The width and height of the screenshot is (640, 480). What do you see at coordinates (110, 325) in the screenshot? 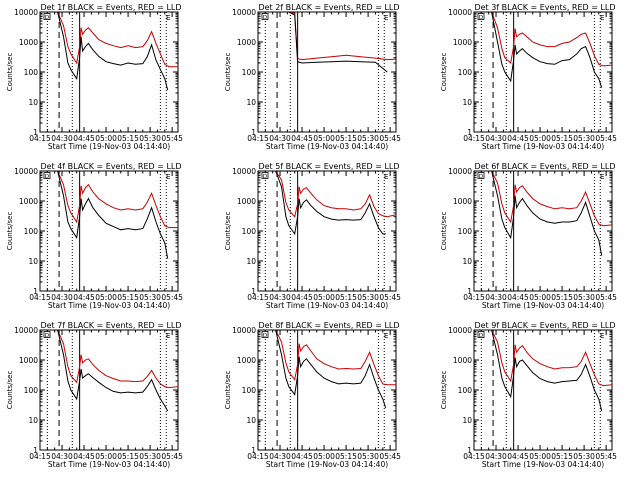
I see `panel-title: Det 7f BLACK = Events, RED = LLD` at bounding box center [110, 325].